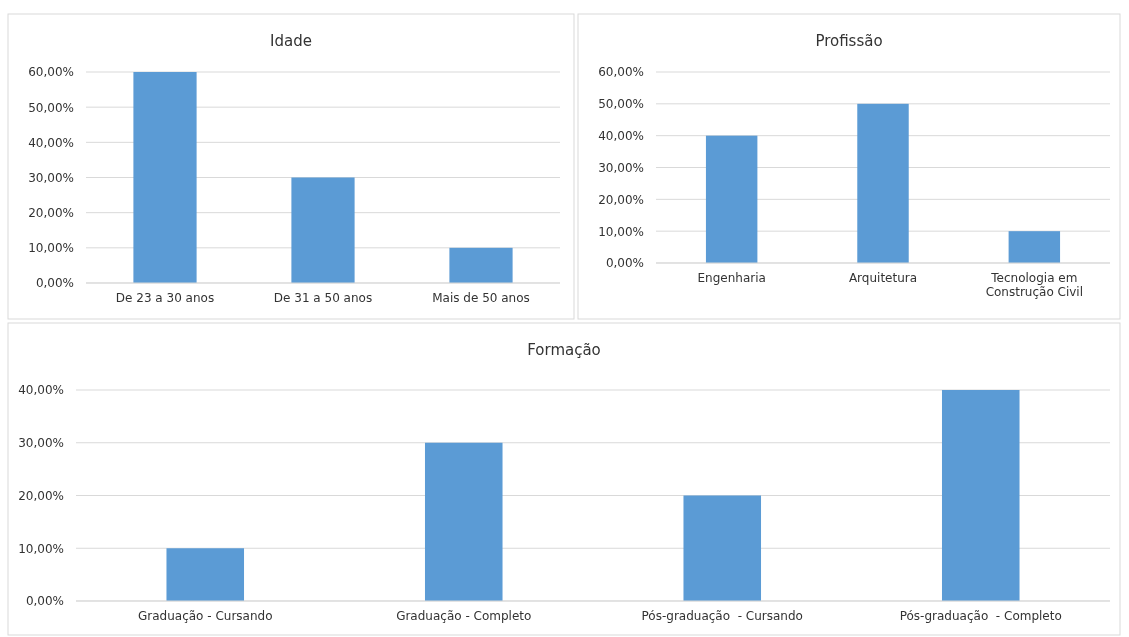  I want to click on x-tick-label: Arquitetura, so click(883, 277).